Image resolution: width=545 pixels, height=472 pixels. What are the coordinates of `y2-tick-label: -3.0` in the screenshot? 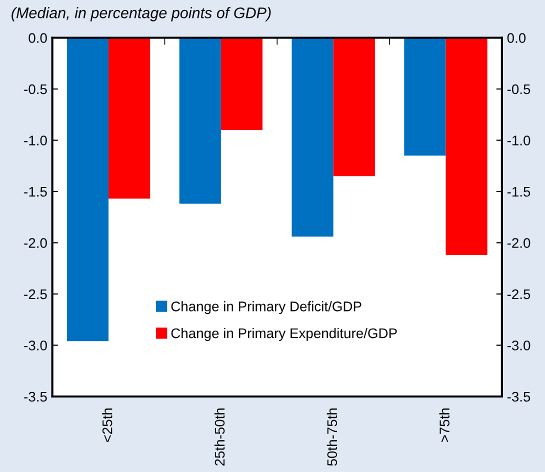 It's located at (518, 345).